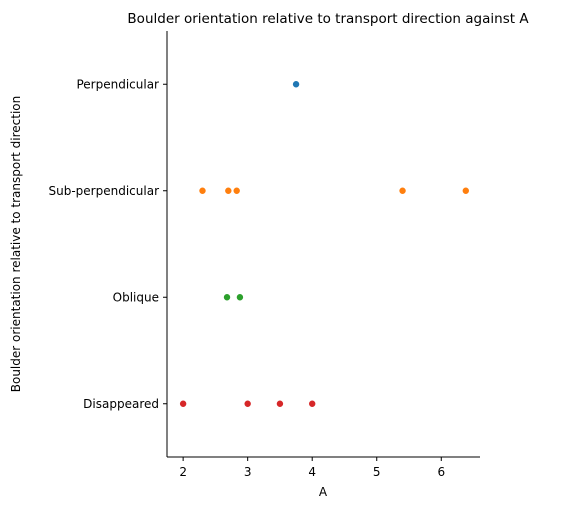 The width and height of the screenshot is (581, 510). I want to click on x-tick-label: 2, so click(183, 472).